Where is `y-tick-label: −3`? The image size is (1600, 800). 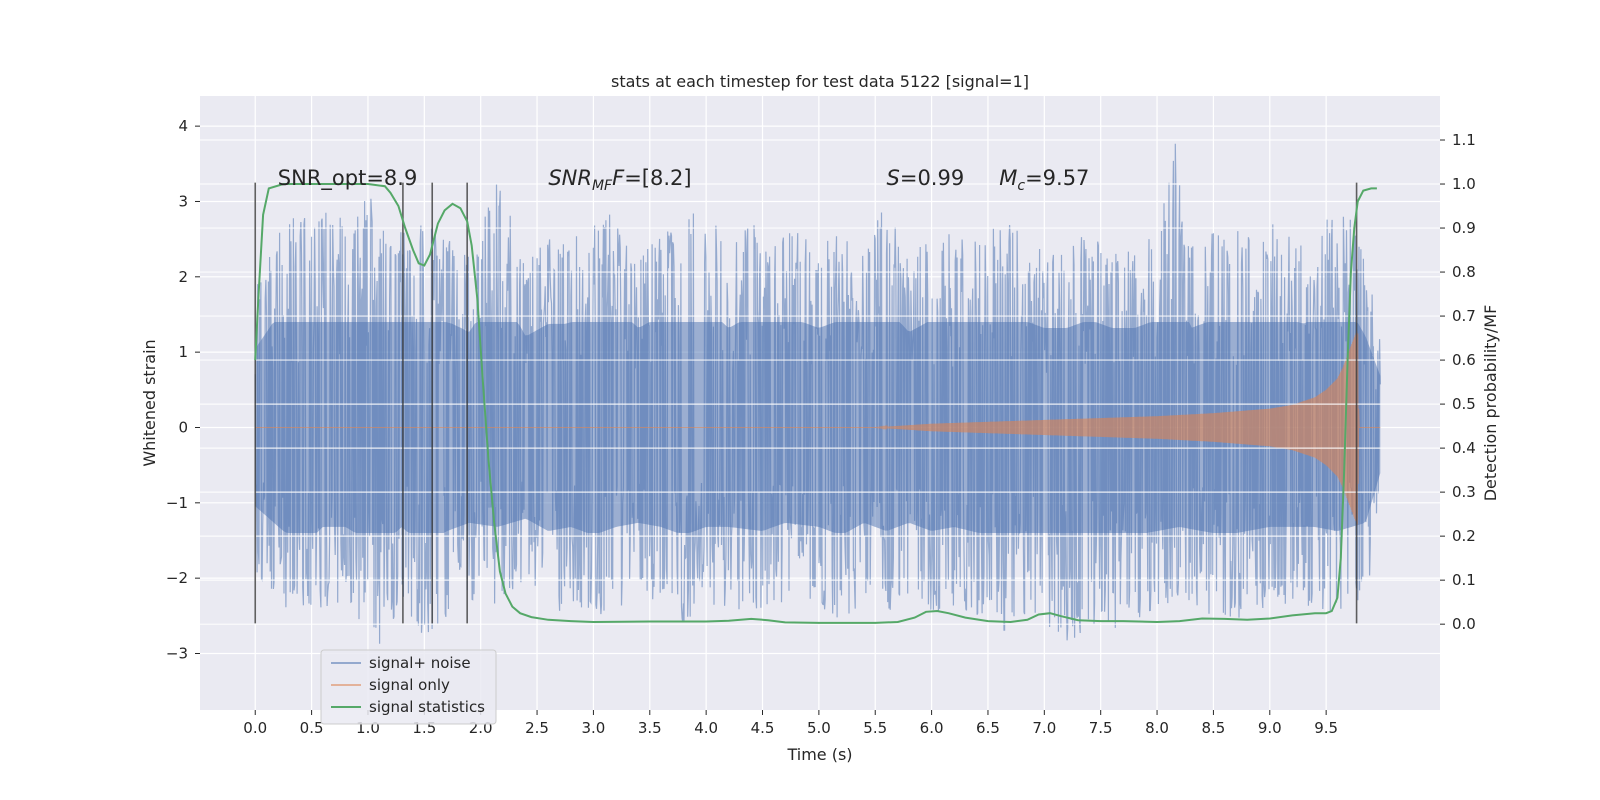 y-tick-label: −3 is located at coordinates (177, 653).